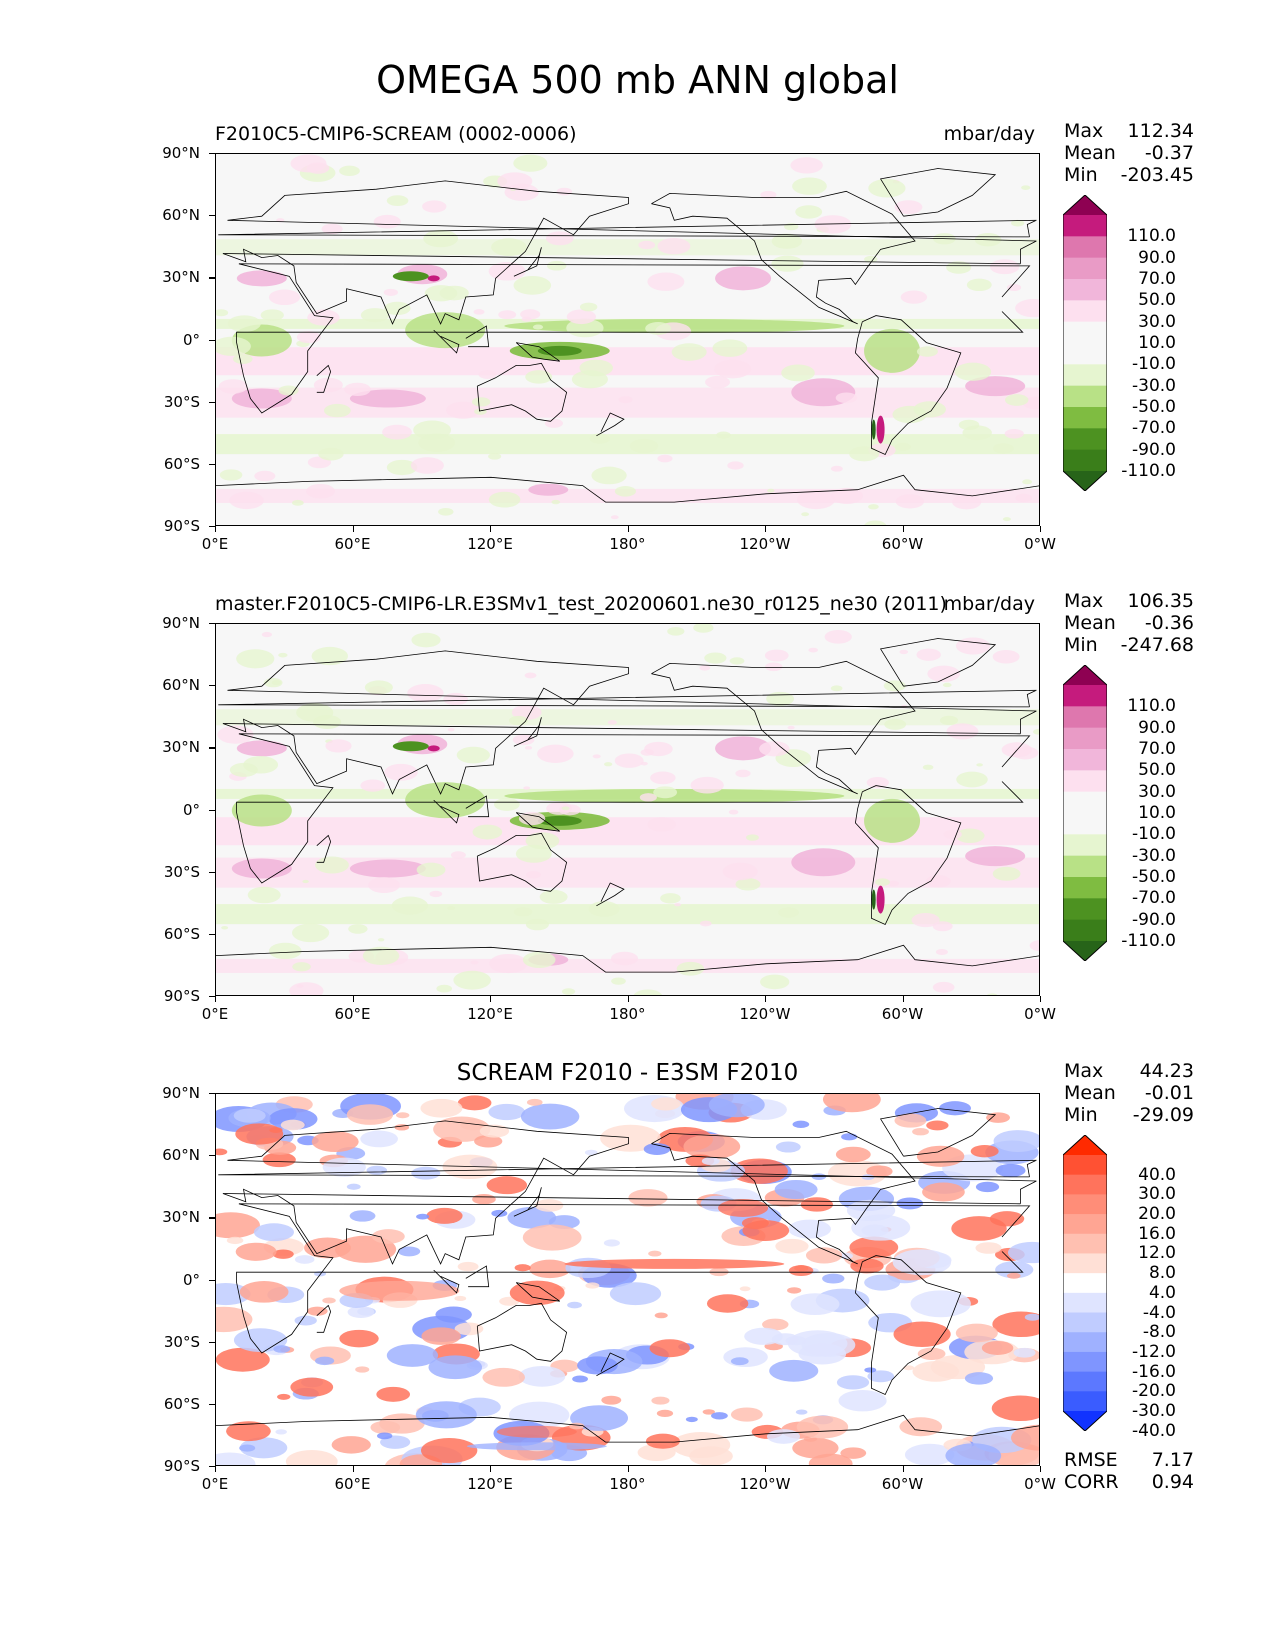 The image size is (1275, 1650). Describe the element at coordinates (181, 1466) in the screenshot. I see `y-tick-label: 90°S` at that location.